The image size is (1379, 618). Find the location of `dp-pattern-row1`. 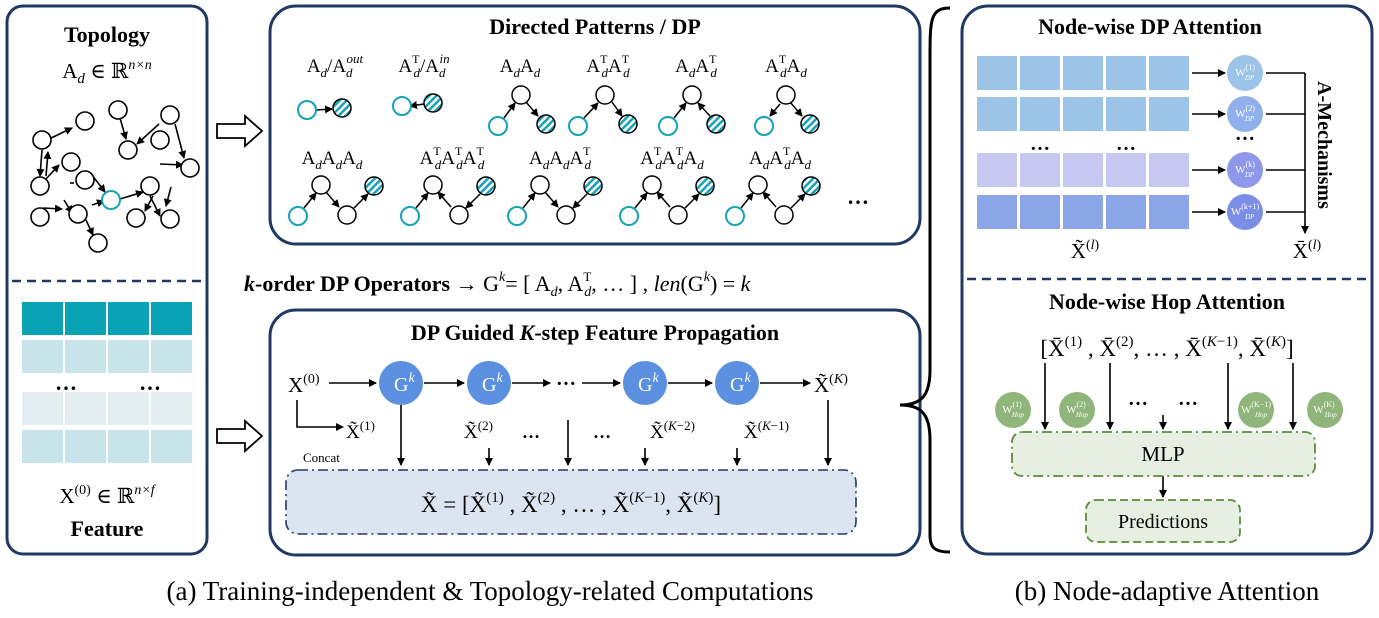

dp-pattern-row1 is located at coordinates (558, 110).